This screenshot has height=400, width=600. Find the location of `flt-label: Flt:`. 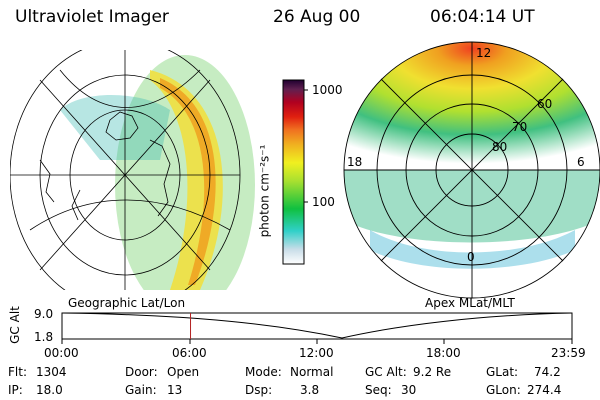

flt-label: Flt: is located at coordinates (17, 372).